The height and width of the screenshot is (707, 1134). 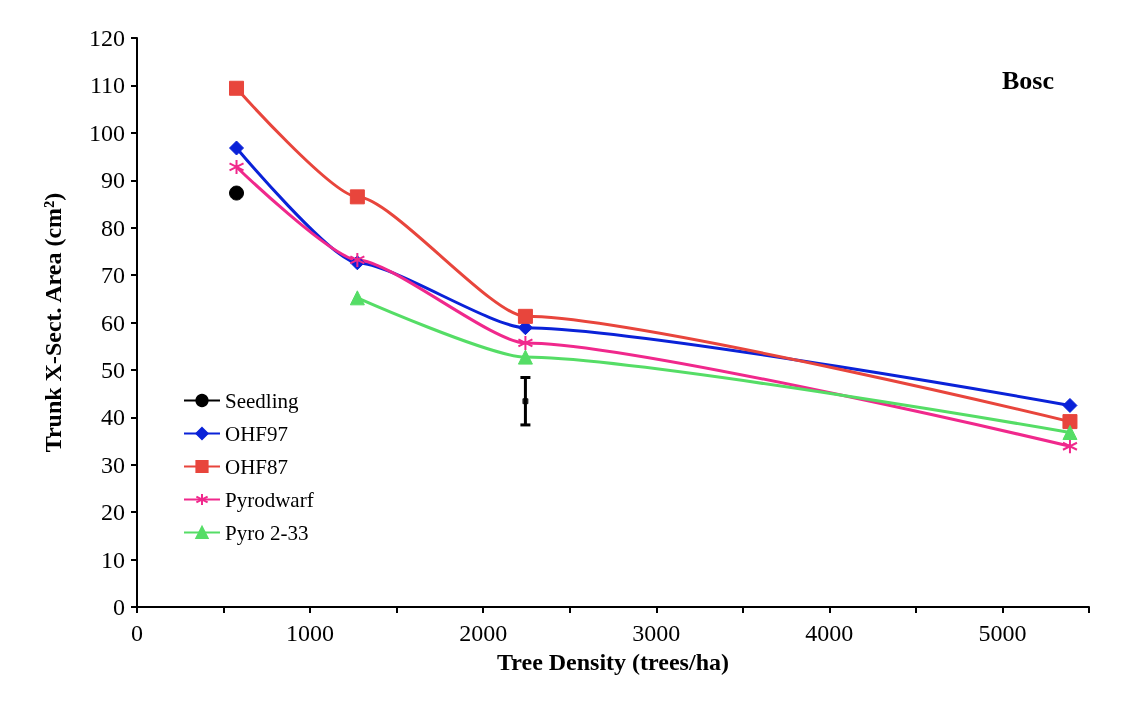 What do you see at coordinates (113, 322) in the screenshot?
I see `y-tick-label: 60` at bounding box center [113, 322].